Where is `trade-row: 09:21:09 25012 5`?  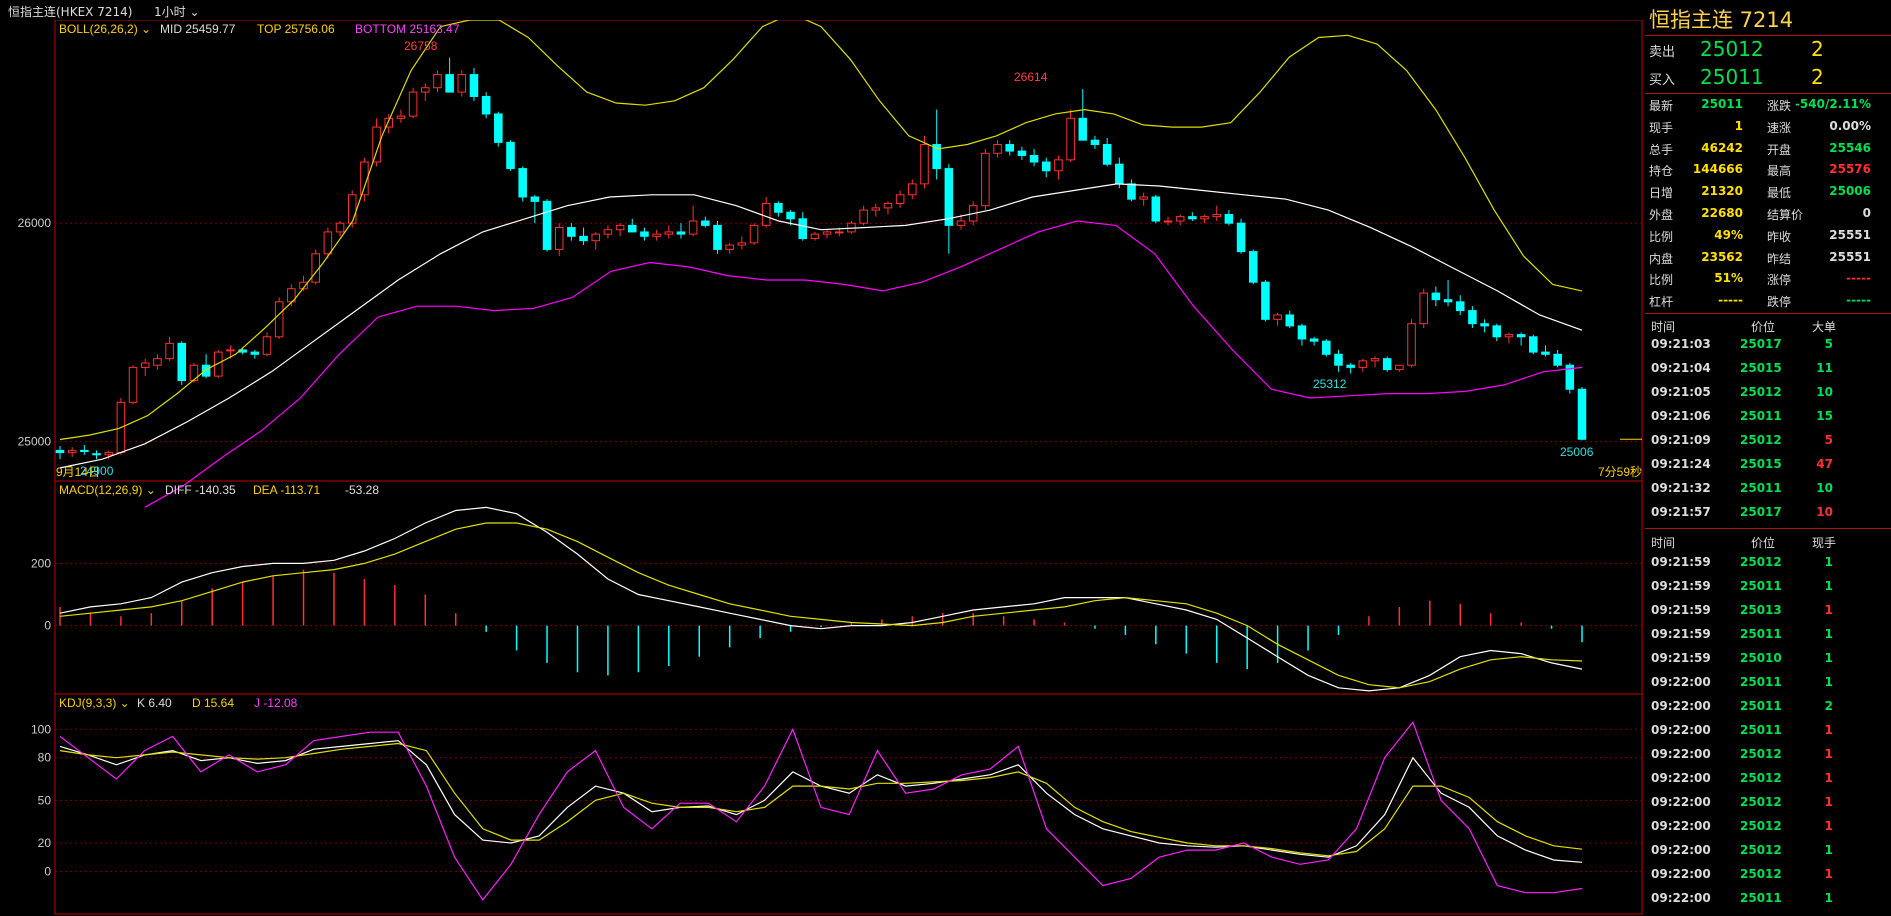
trade-row: 09:21:09 25012 5 is located at coordinates (1768, 442).